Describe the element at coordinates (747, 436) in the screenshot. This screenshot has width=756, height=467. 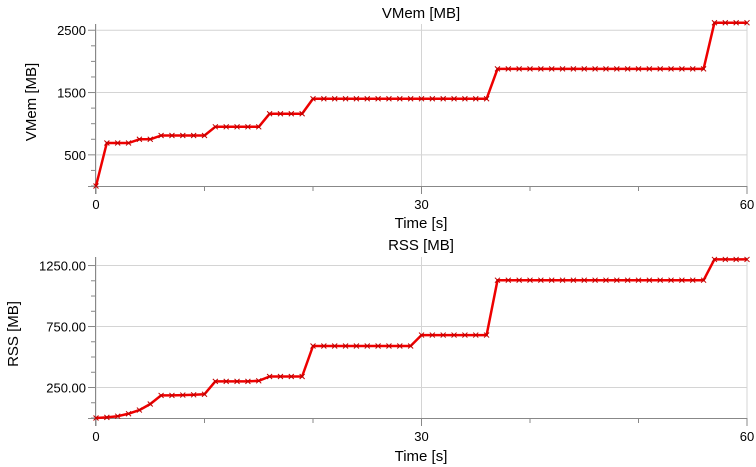
I see `x-tick-label: 60` at that location.